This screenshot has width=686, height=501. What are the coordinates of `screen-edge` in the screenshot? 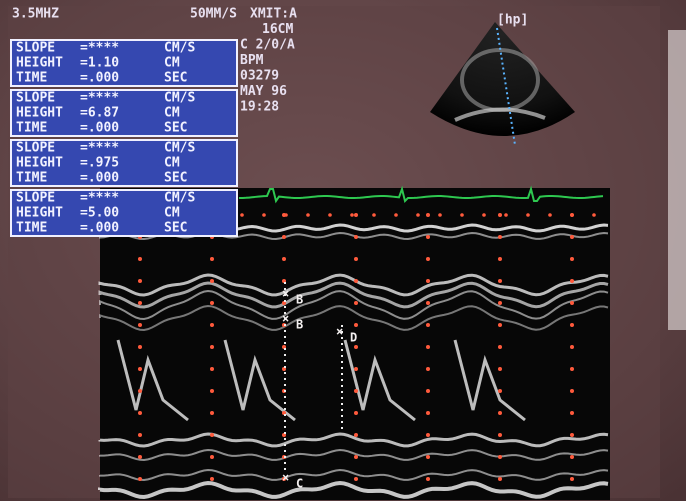 It's located at (677, 180).